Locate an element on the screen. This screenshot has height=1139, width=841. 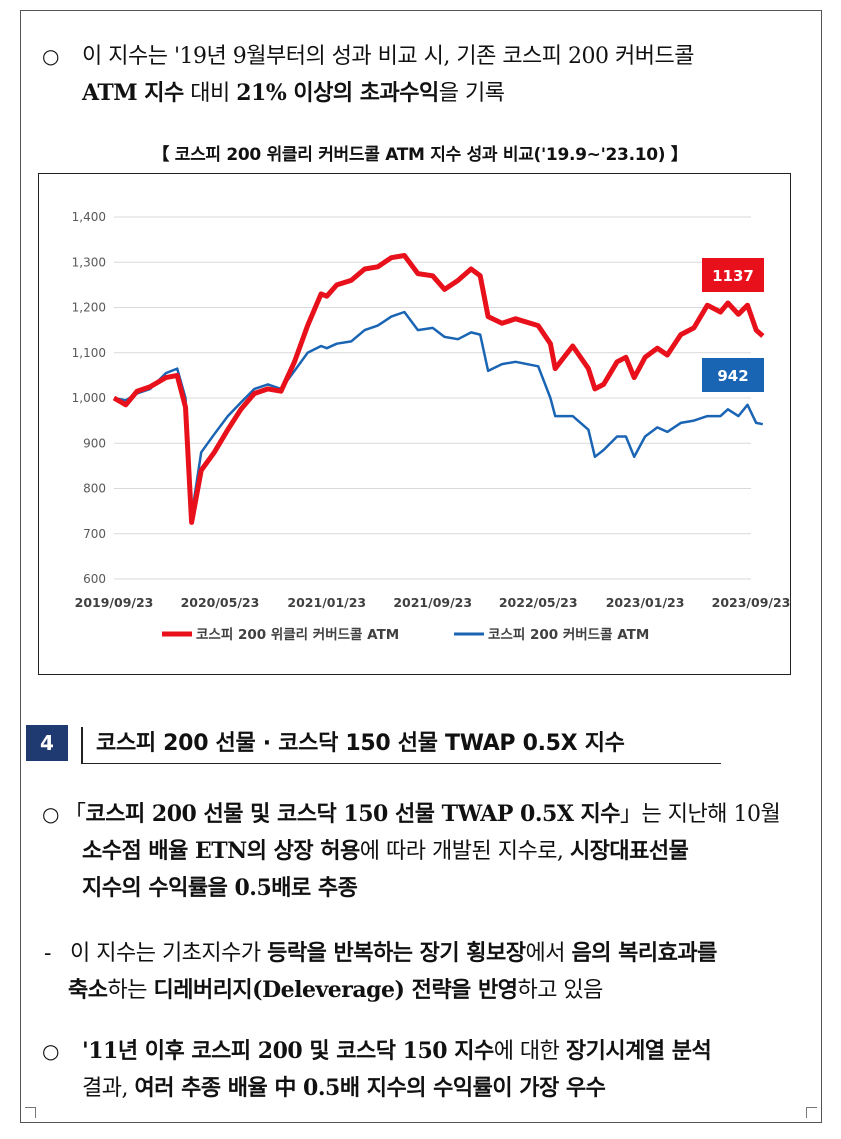
bold-text: 디레버리지(Deleverage) 전략을 반영 is located at coordinates (335, 990).